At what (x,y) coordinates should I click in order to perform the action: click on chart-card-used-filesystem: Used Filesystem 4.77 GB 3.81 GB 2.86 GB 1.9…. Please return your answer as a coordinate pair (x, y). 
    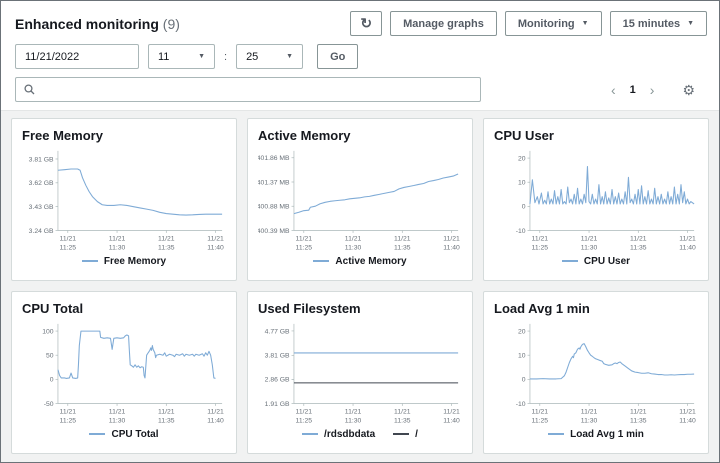
    Looking at the image, I should click on (360, 372).